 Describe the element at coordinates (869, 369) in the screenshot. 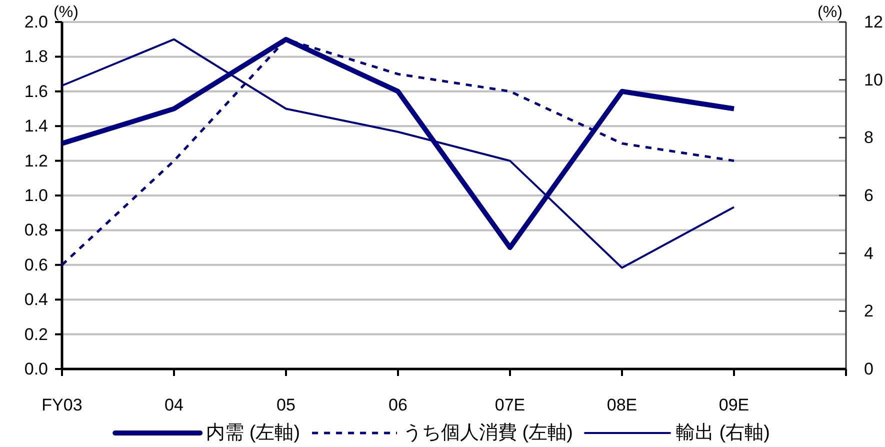

I see `y2-tick-label: 0` at that location.